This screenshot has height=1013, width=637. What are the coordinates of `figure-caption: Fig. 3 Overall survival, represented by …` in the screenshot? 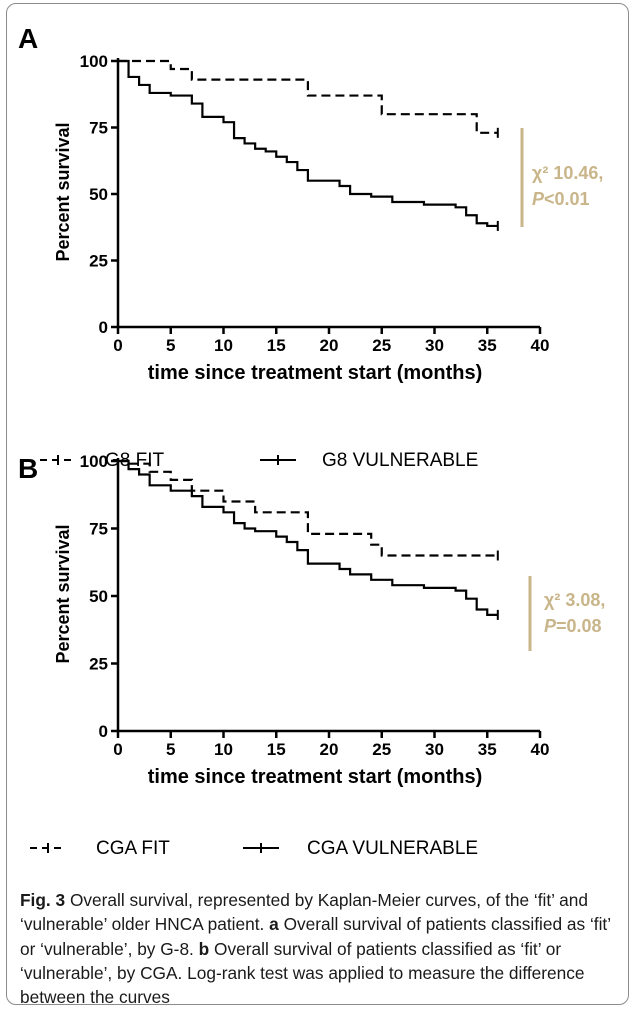 It's located at (320, 948).